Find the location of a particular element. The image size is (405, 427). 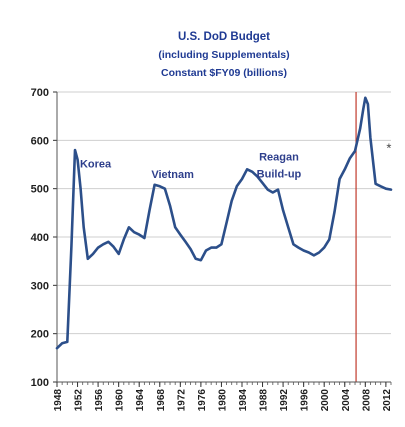

x-tick-label: 1976 is located at coordinates (202, 400).